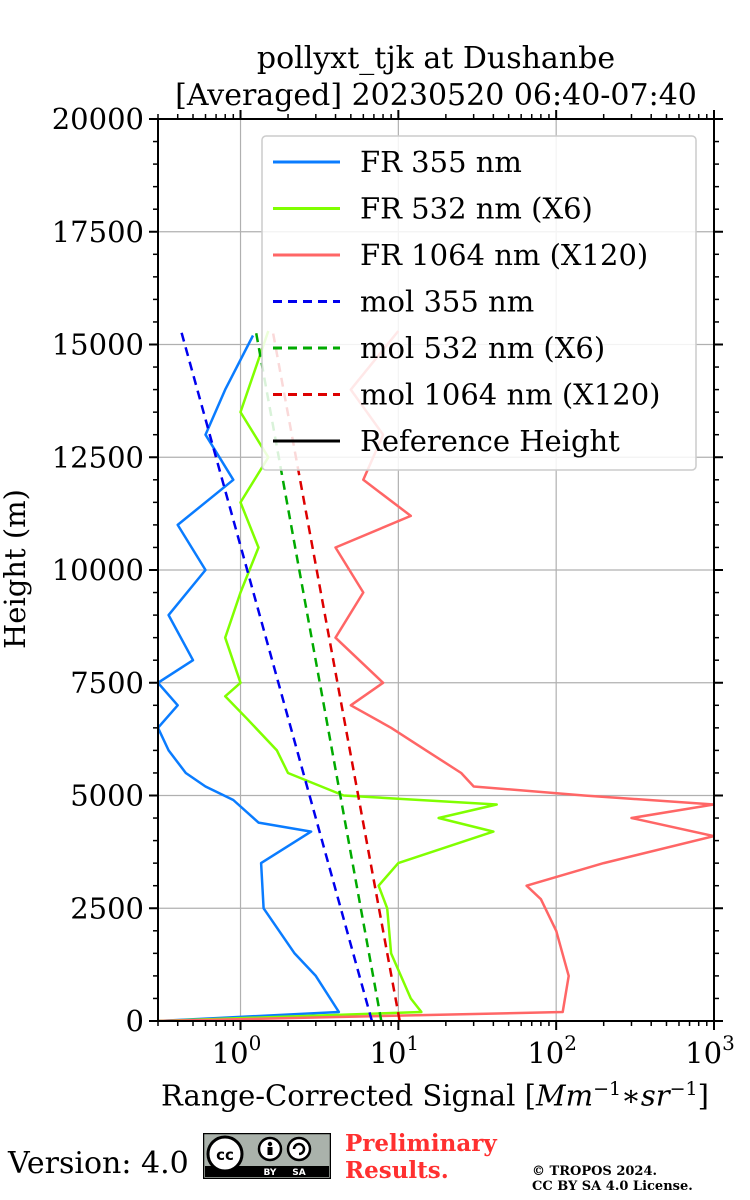 Image resolution: width=750 pixels, height=1200 pixels. What do you see at coordinates (710, 1050) in the screenshot?
I see `x-tick-label: 10³` at bounding box center [710, 1050].